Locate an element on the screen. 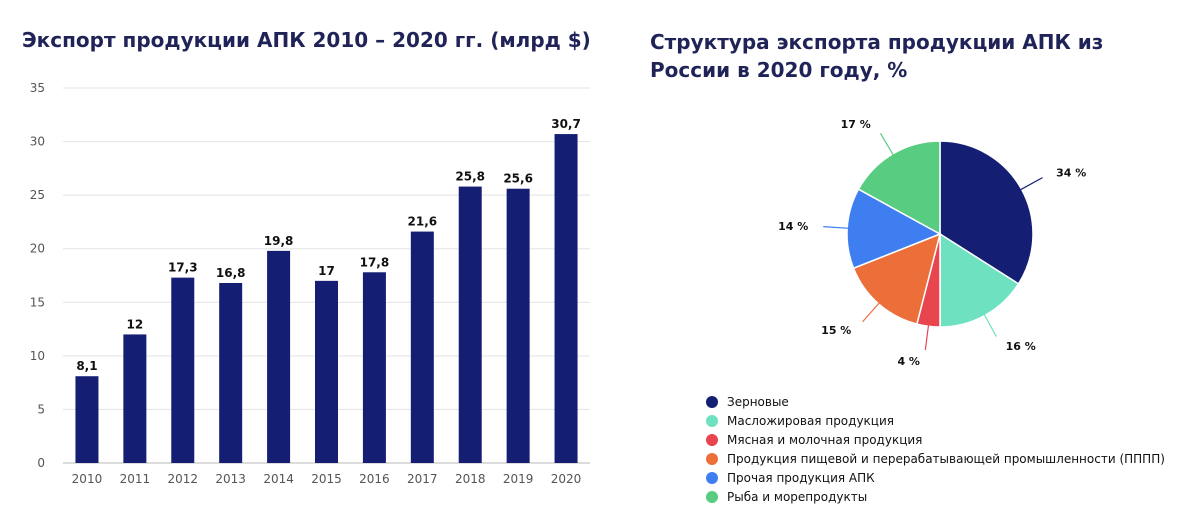 This screenshot has height=526, width=1200. x-tick-label: 2016 is located at coordinates (374, 479).